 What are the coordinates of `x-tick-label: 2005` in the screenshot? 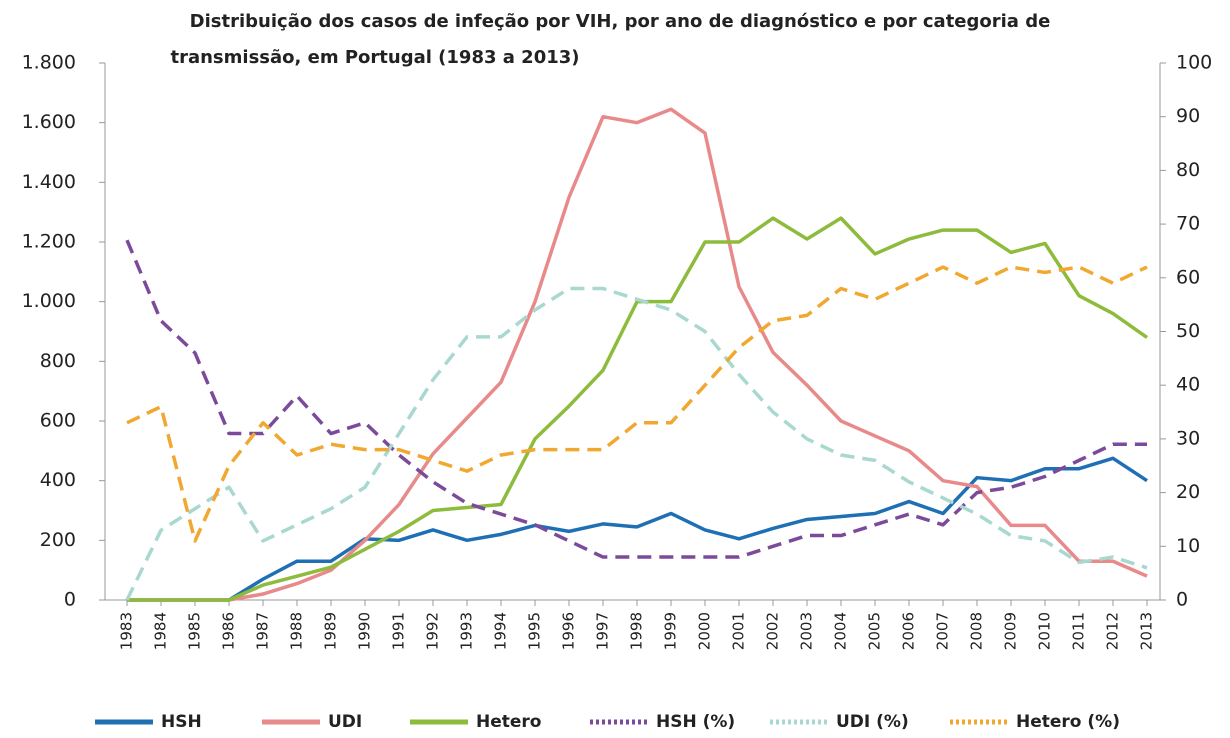 It's located at (875, 631).